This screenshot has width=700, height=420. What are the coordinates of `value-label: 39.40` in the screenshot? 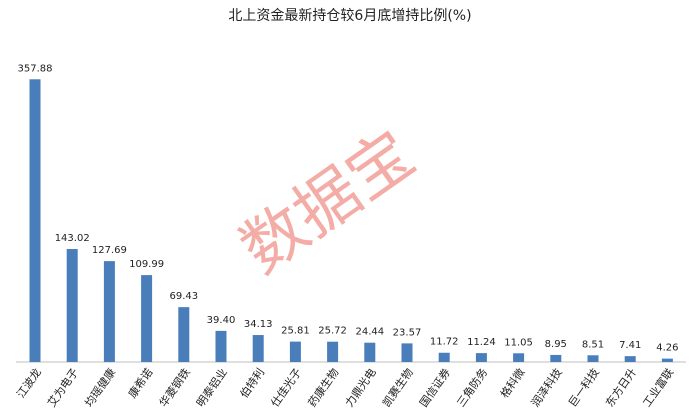 It's located at (221, 320).